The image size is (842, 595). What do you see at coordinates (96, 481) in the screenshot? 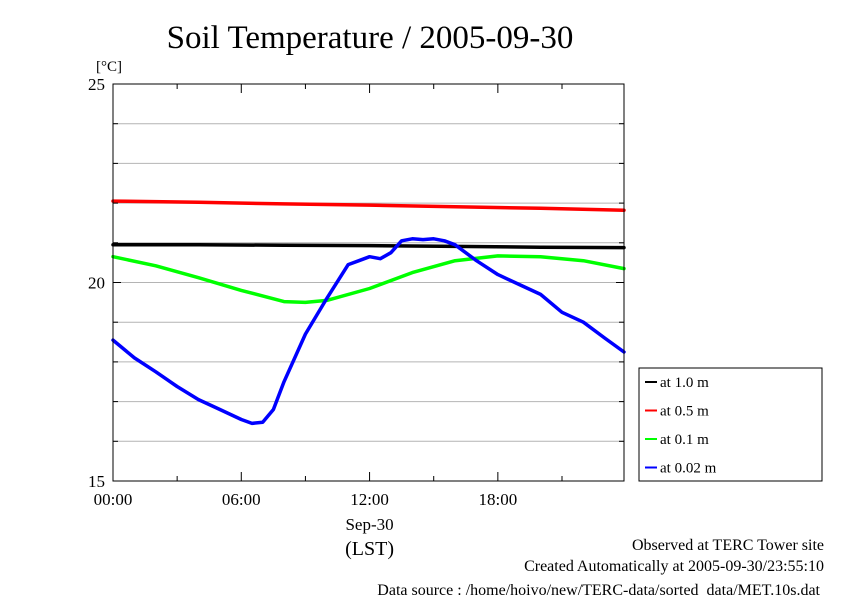
I see `y-tick-label: 15` at bounding box center [96, 481].